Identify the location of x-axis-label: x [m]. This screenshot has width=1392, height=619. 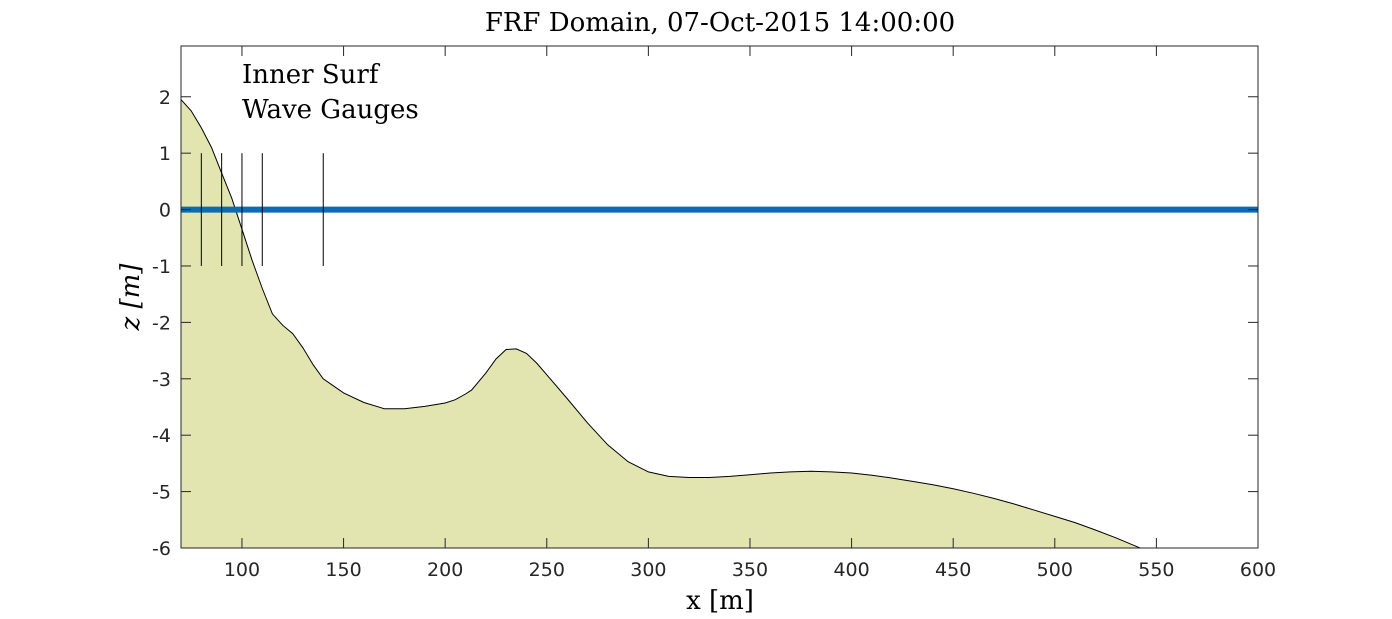
(720, 601).